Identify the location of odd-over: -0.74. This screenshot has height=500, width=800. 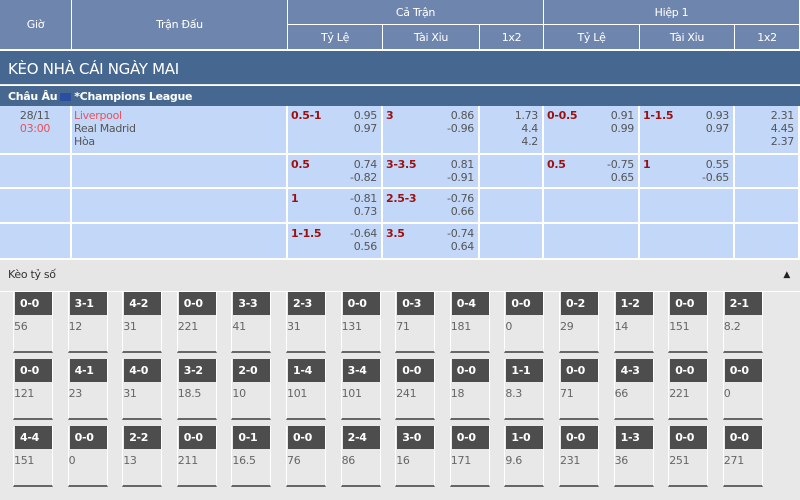
(460, 233).